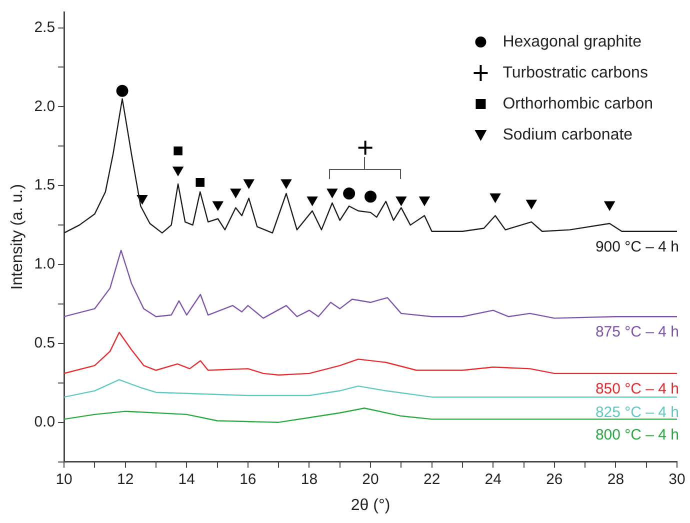 The width and height of the screenshot is (690, 523). Describe the element at coordinates (493, 479) in the screenshot. I see `x-tick-label: 24` at that location.